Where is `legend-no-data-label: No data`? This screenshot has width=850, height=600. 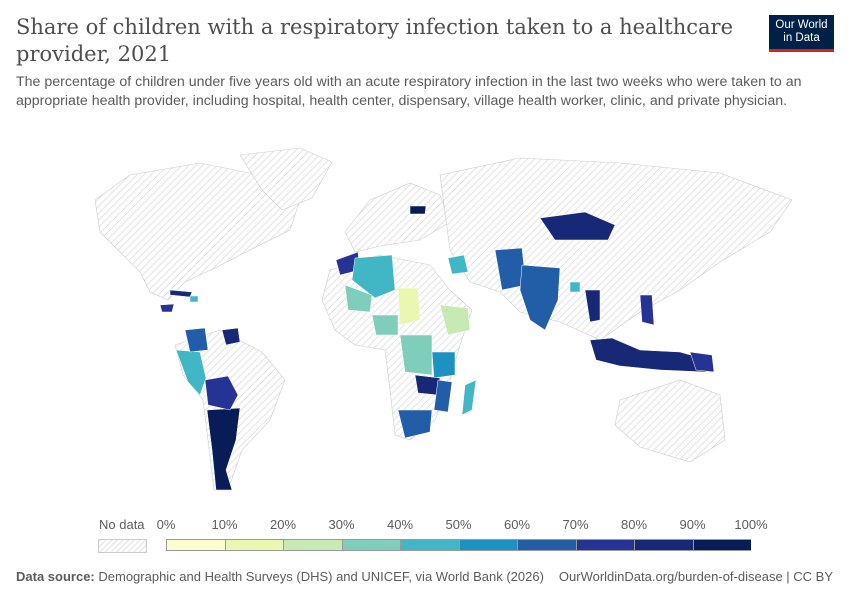
legend-no-data-label: No data is located at coordinates (122, 524).